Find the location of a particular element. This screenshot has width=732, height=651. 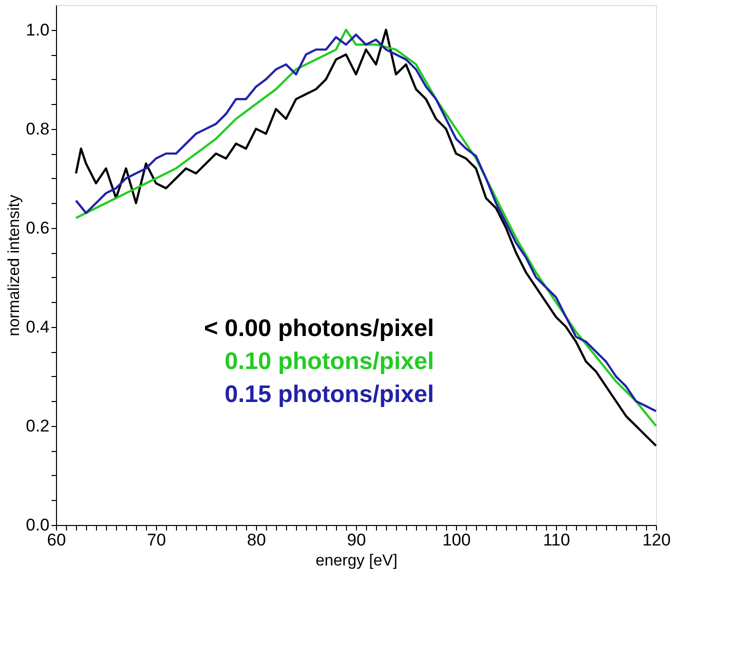

y-tick-label: 0.8 is located at coordinates (38, 128).